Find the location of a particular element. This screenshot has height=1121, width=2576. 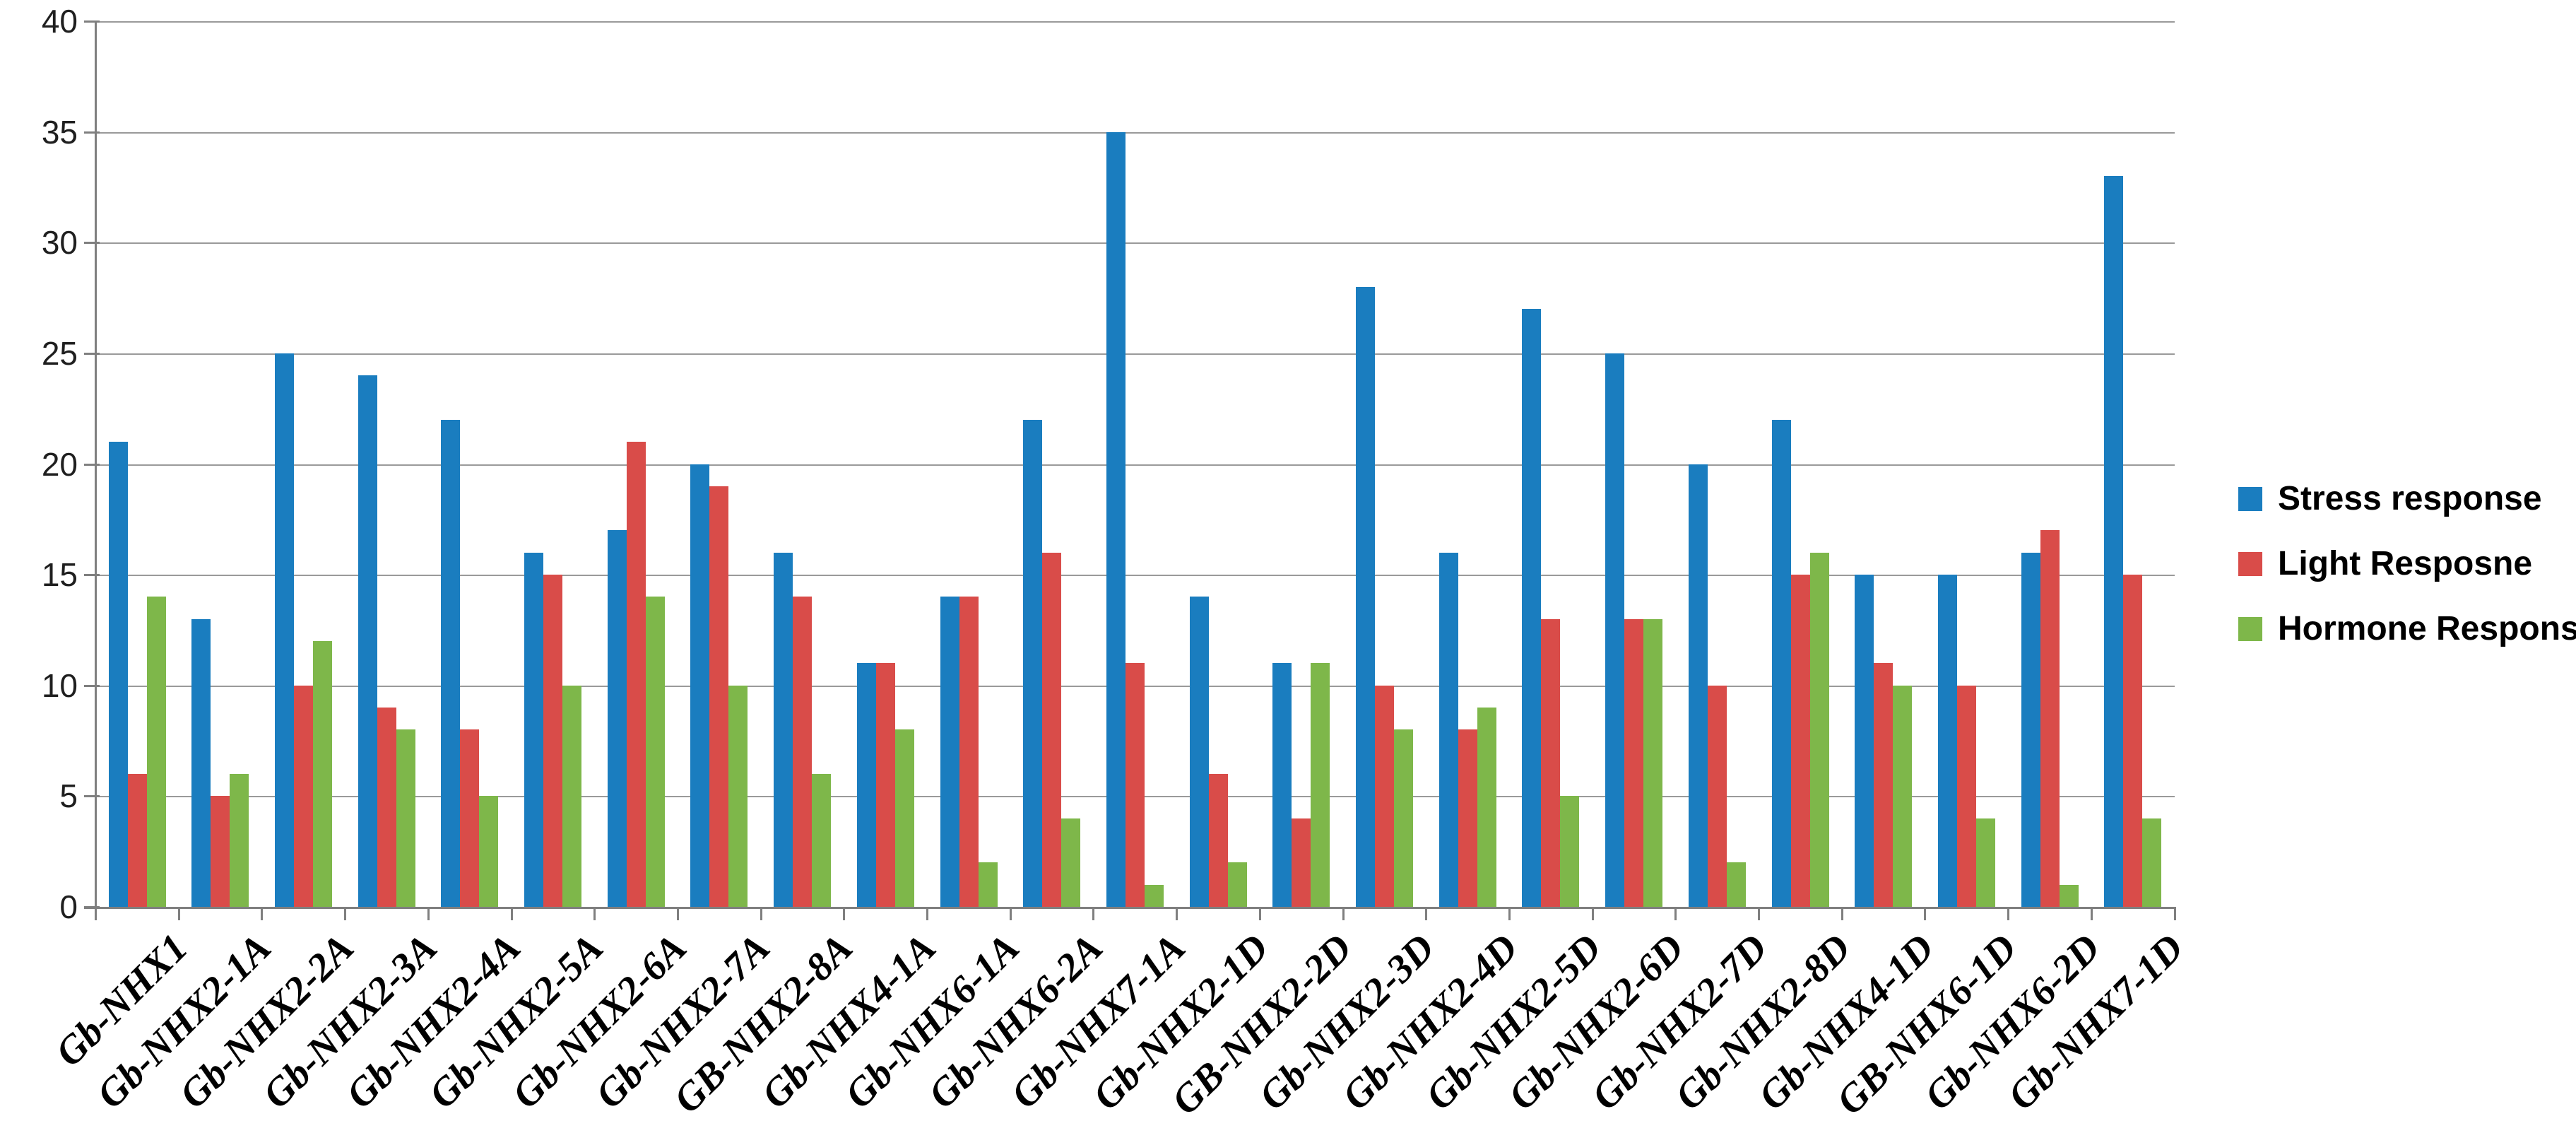

y-axis-tick-label: 20 is located at coordinates (59, 464).